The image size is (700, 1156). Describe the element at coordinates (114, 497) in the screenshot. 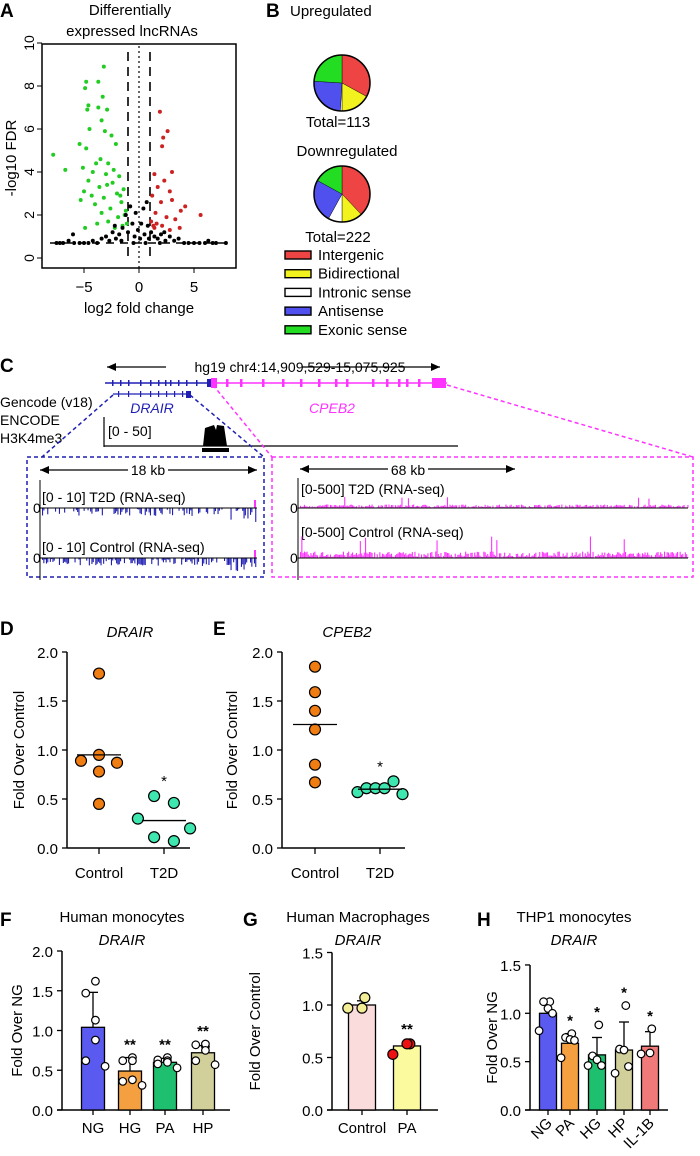

I see `left-track1-label: [0 - 10] T2D (RNA-seq)` at that location.